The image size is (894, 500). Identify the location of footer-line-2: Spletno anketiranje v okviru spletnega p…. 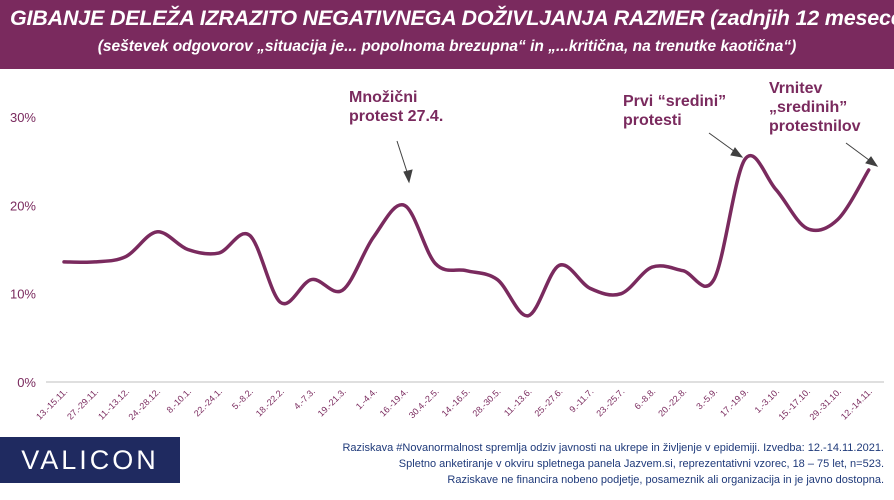
(641, 464).